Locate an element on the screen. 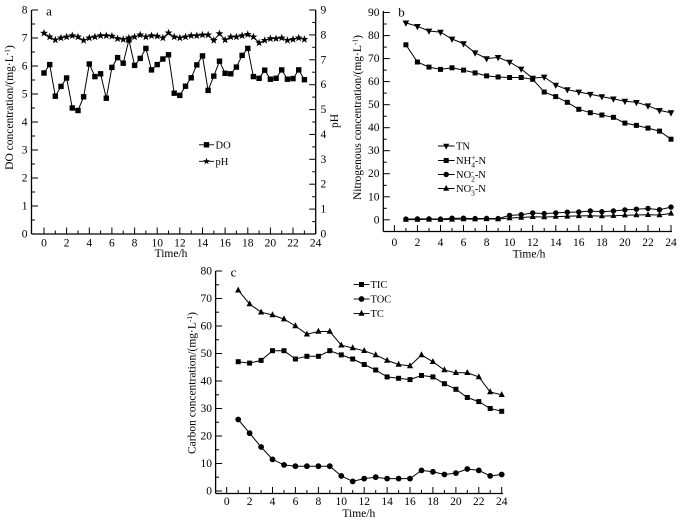 This screenshot has height=528, width=684. svg-text: DO is located at coordinates (224, 146).